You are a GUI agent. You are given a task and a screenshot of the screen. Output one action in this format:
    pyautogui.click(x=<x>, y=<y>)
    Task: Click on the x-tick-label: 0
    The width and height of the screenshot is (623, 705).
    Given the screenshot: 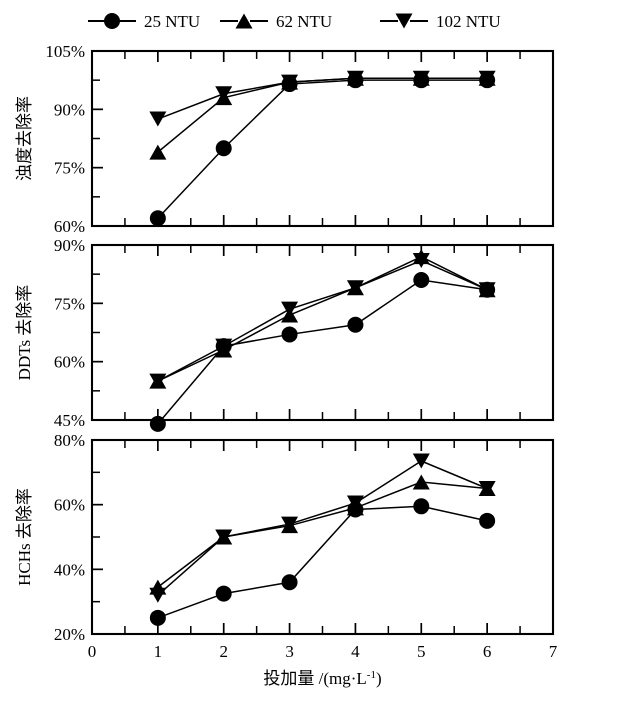 What is the action you would take?
    pyautogui.click(x=92, y=651)
    